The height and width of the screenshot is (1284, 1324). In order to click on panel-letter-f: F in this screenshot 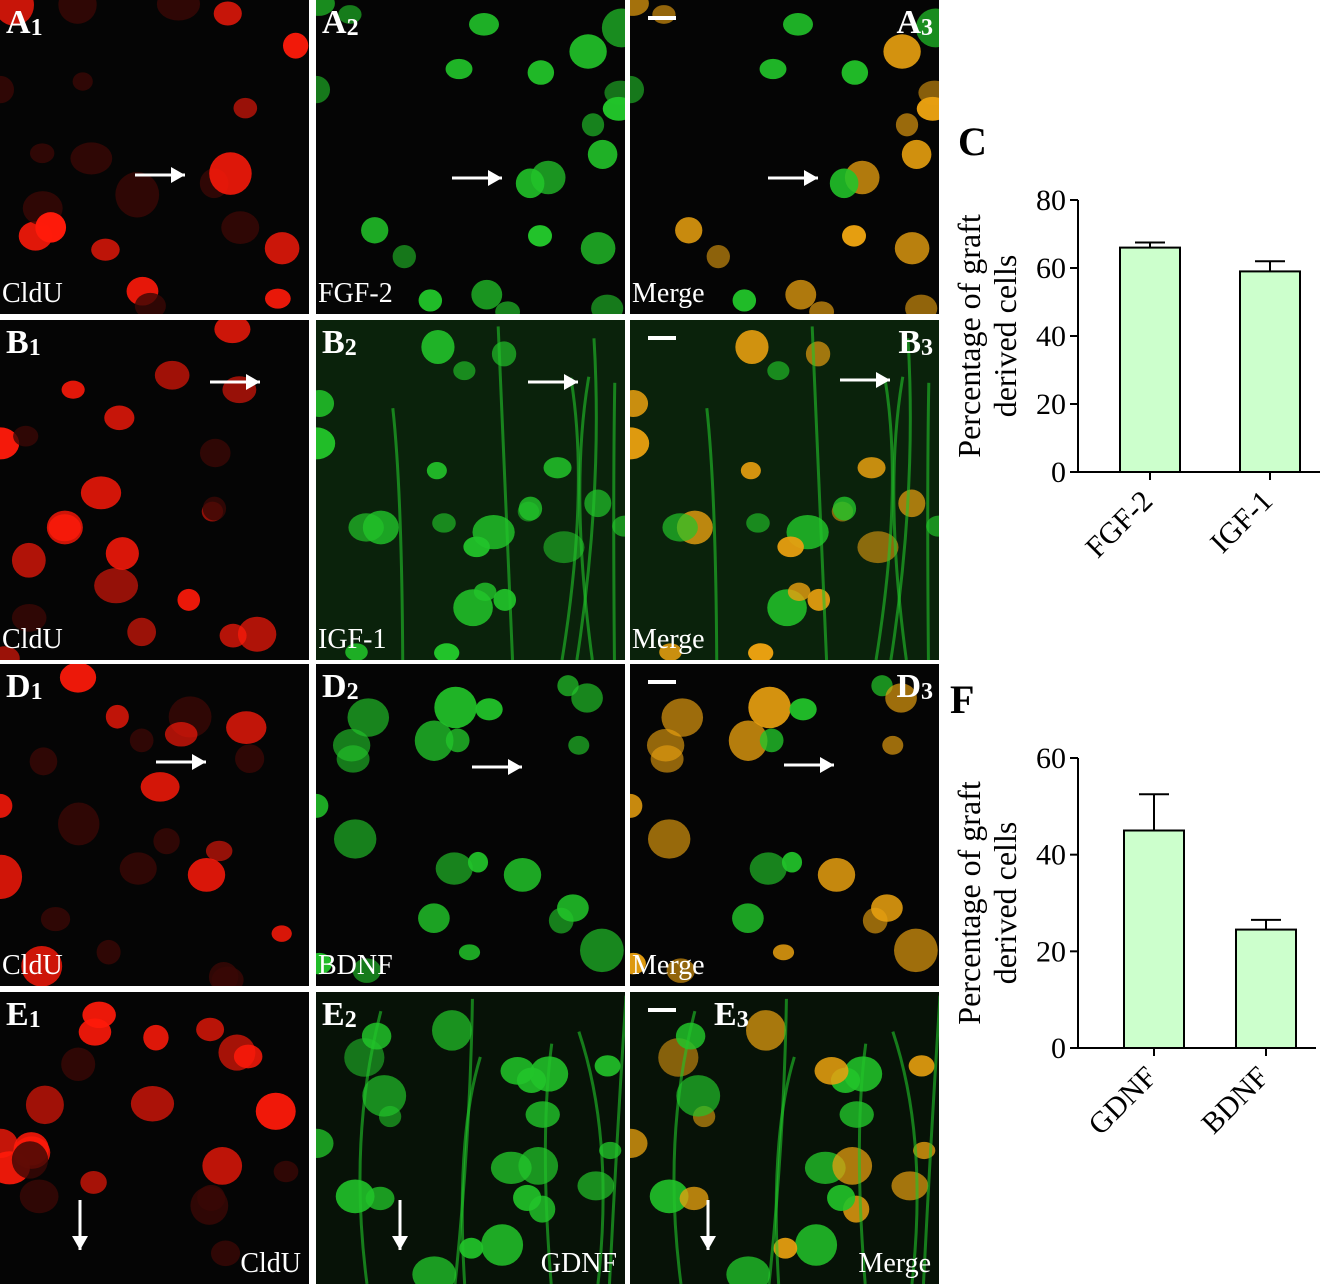, I will do `click(962, 699)`.